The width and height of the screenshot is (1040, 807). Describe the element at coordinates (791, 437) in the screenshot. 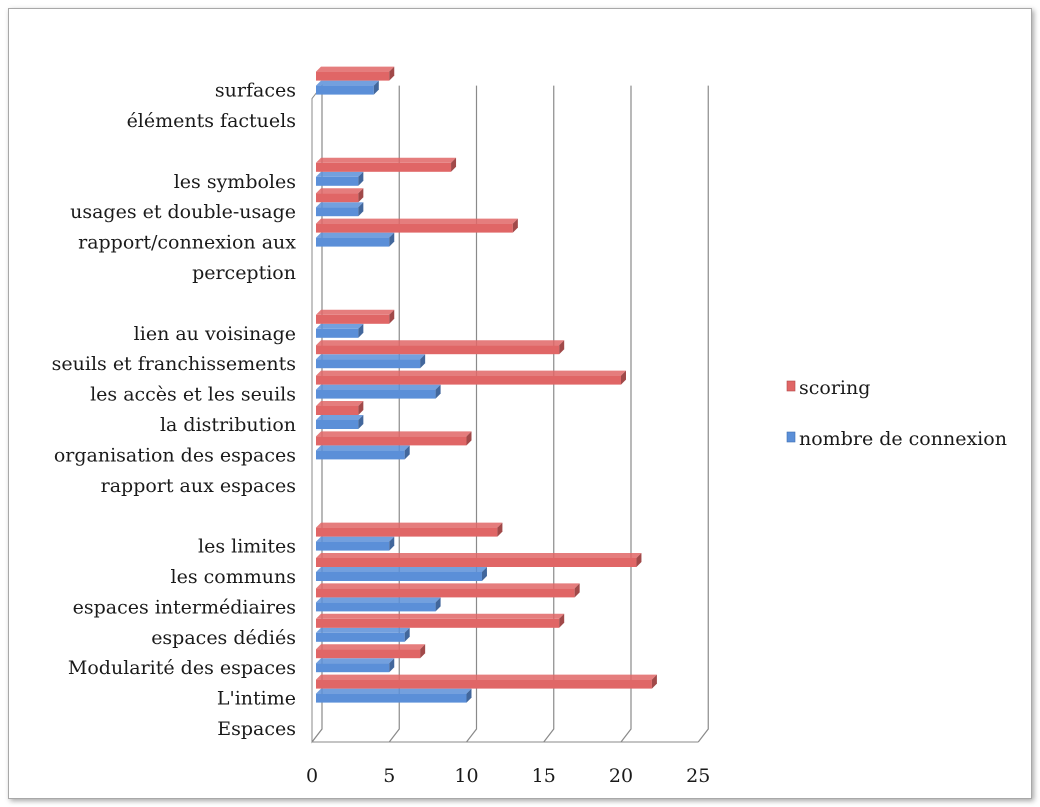

I see `legend-swatch-connexion` at that location.